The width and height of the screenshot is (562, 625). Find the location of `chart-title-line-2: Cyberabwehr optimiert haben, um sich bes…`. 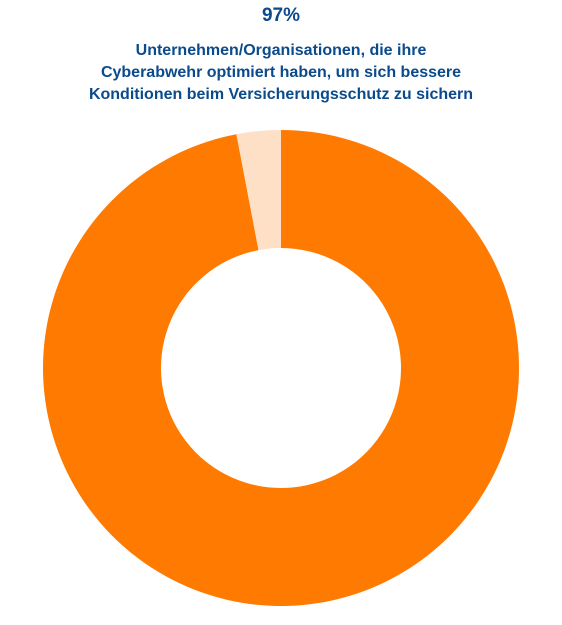

chart-title-line-2: Cyberabwehr optimiert haben, um sich bes… is located at coordinates (281, 72).